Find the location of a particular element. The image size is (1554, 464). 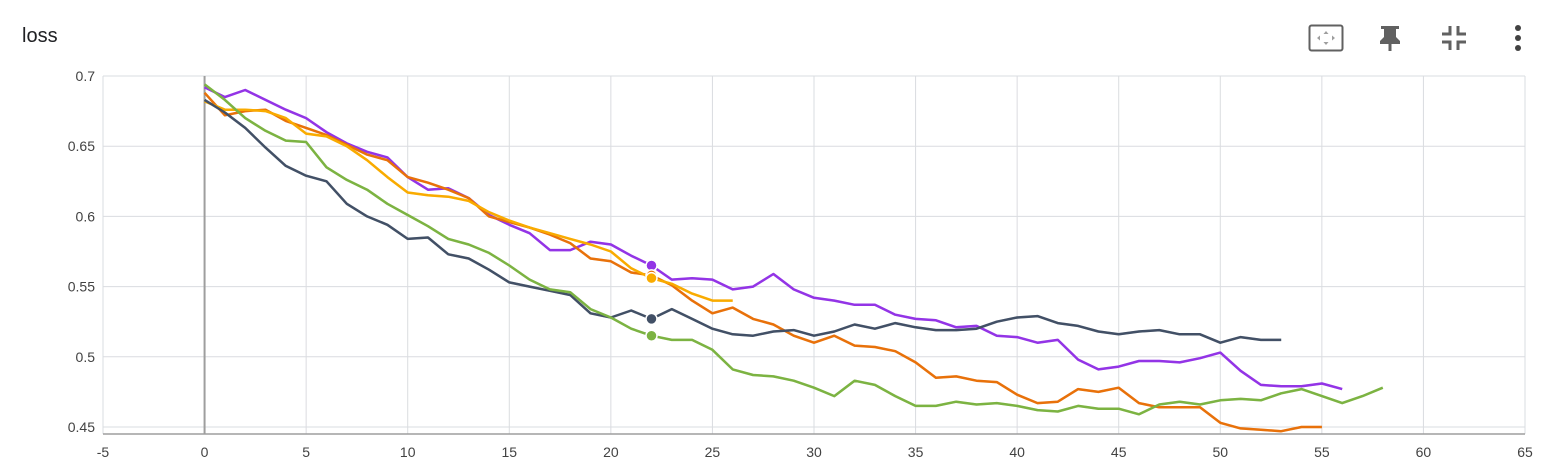

x-tick-label: 45 is located at coordinates (1119, 452).